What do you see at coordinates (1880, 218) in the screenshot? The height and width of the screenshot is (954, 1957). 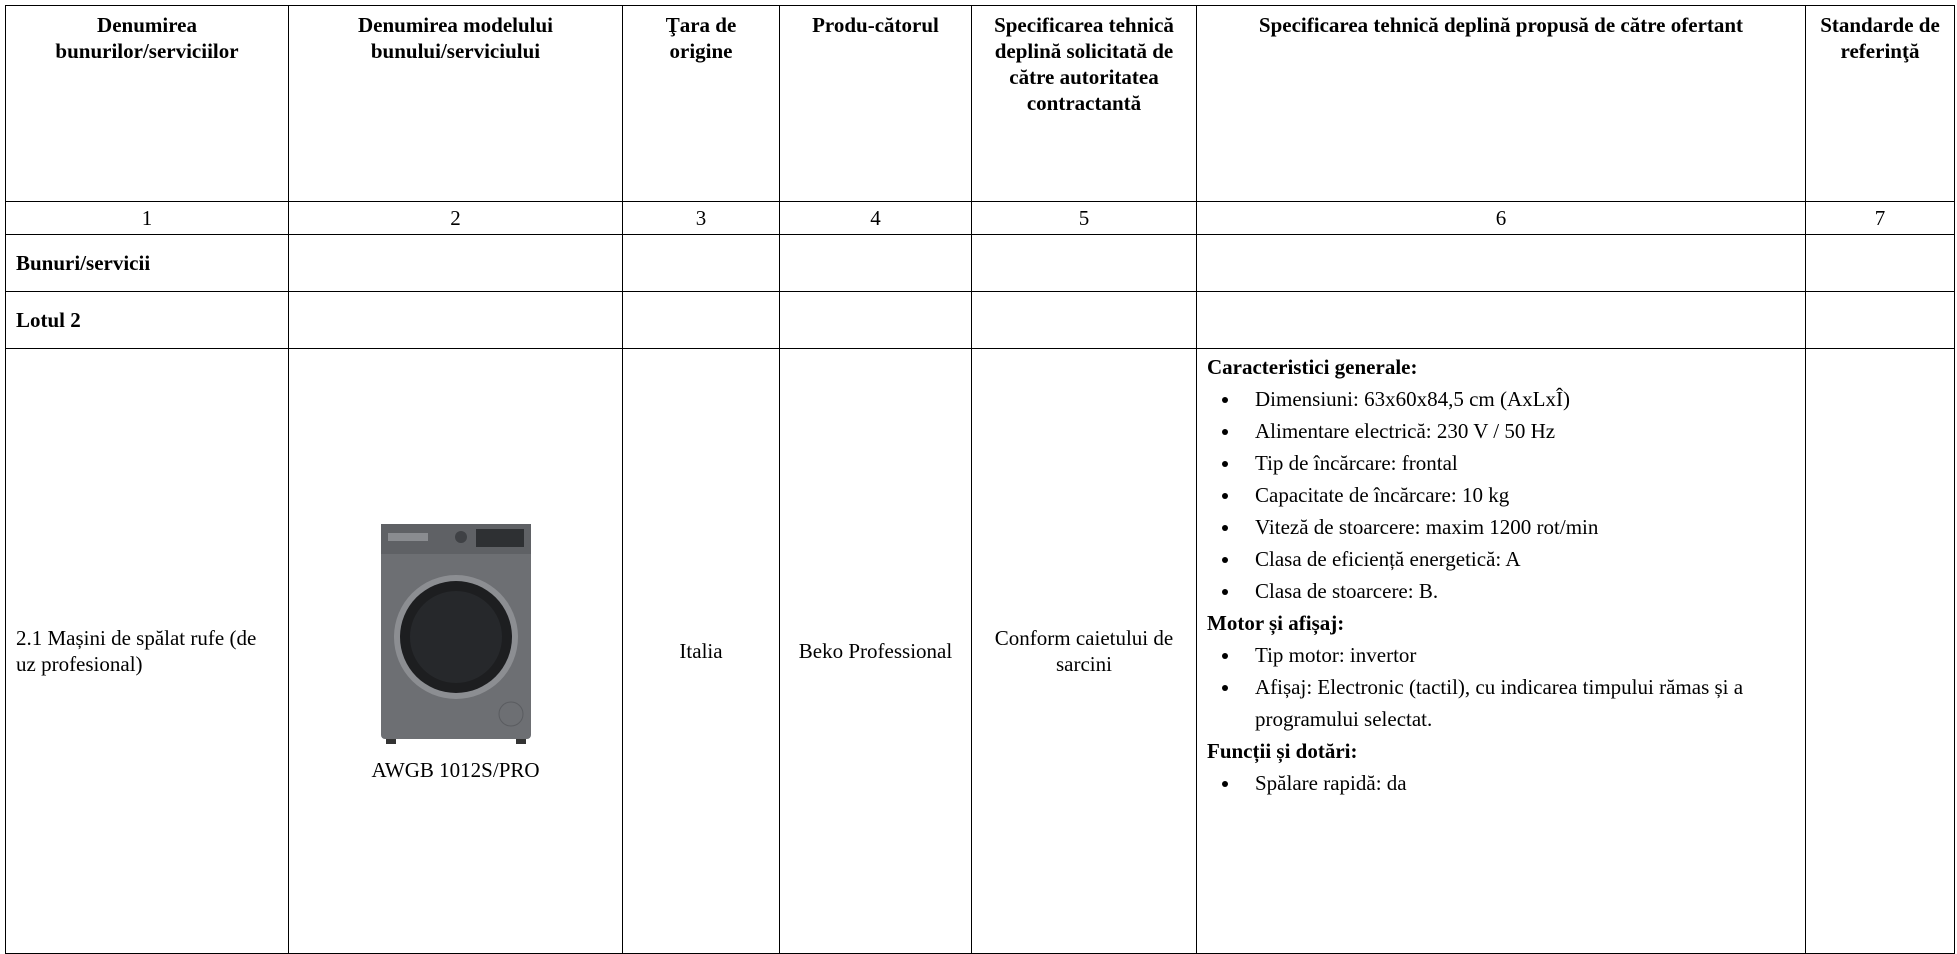 I see `column-number: 7` at bounding box center [1880, 218].